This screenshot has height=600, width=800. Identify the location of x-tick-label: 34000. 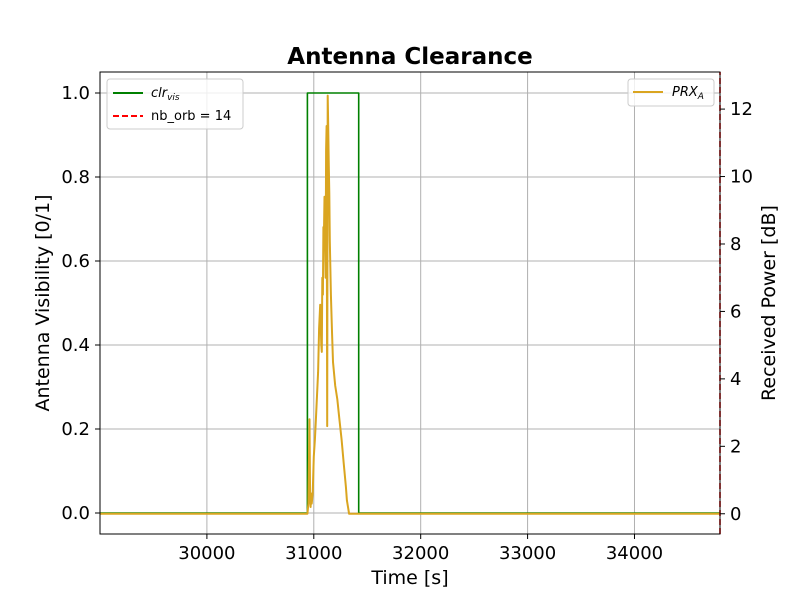
(634, 553).